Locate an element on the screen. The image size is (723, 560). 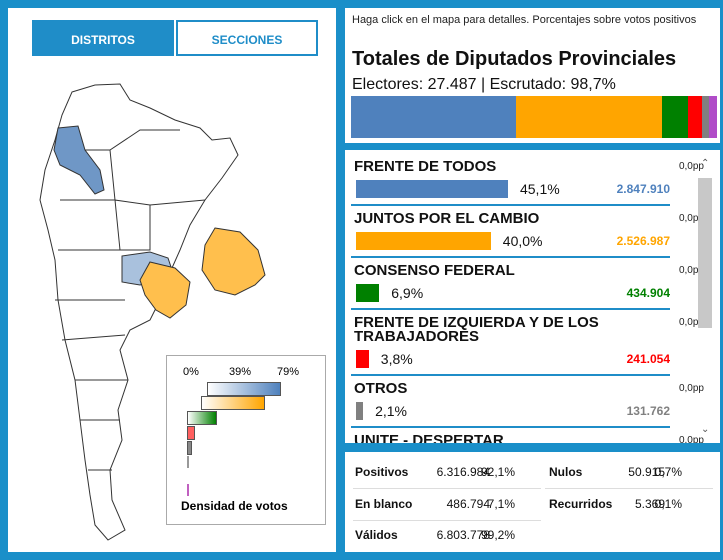
stacked-bar is located at coordinates (534, 117).